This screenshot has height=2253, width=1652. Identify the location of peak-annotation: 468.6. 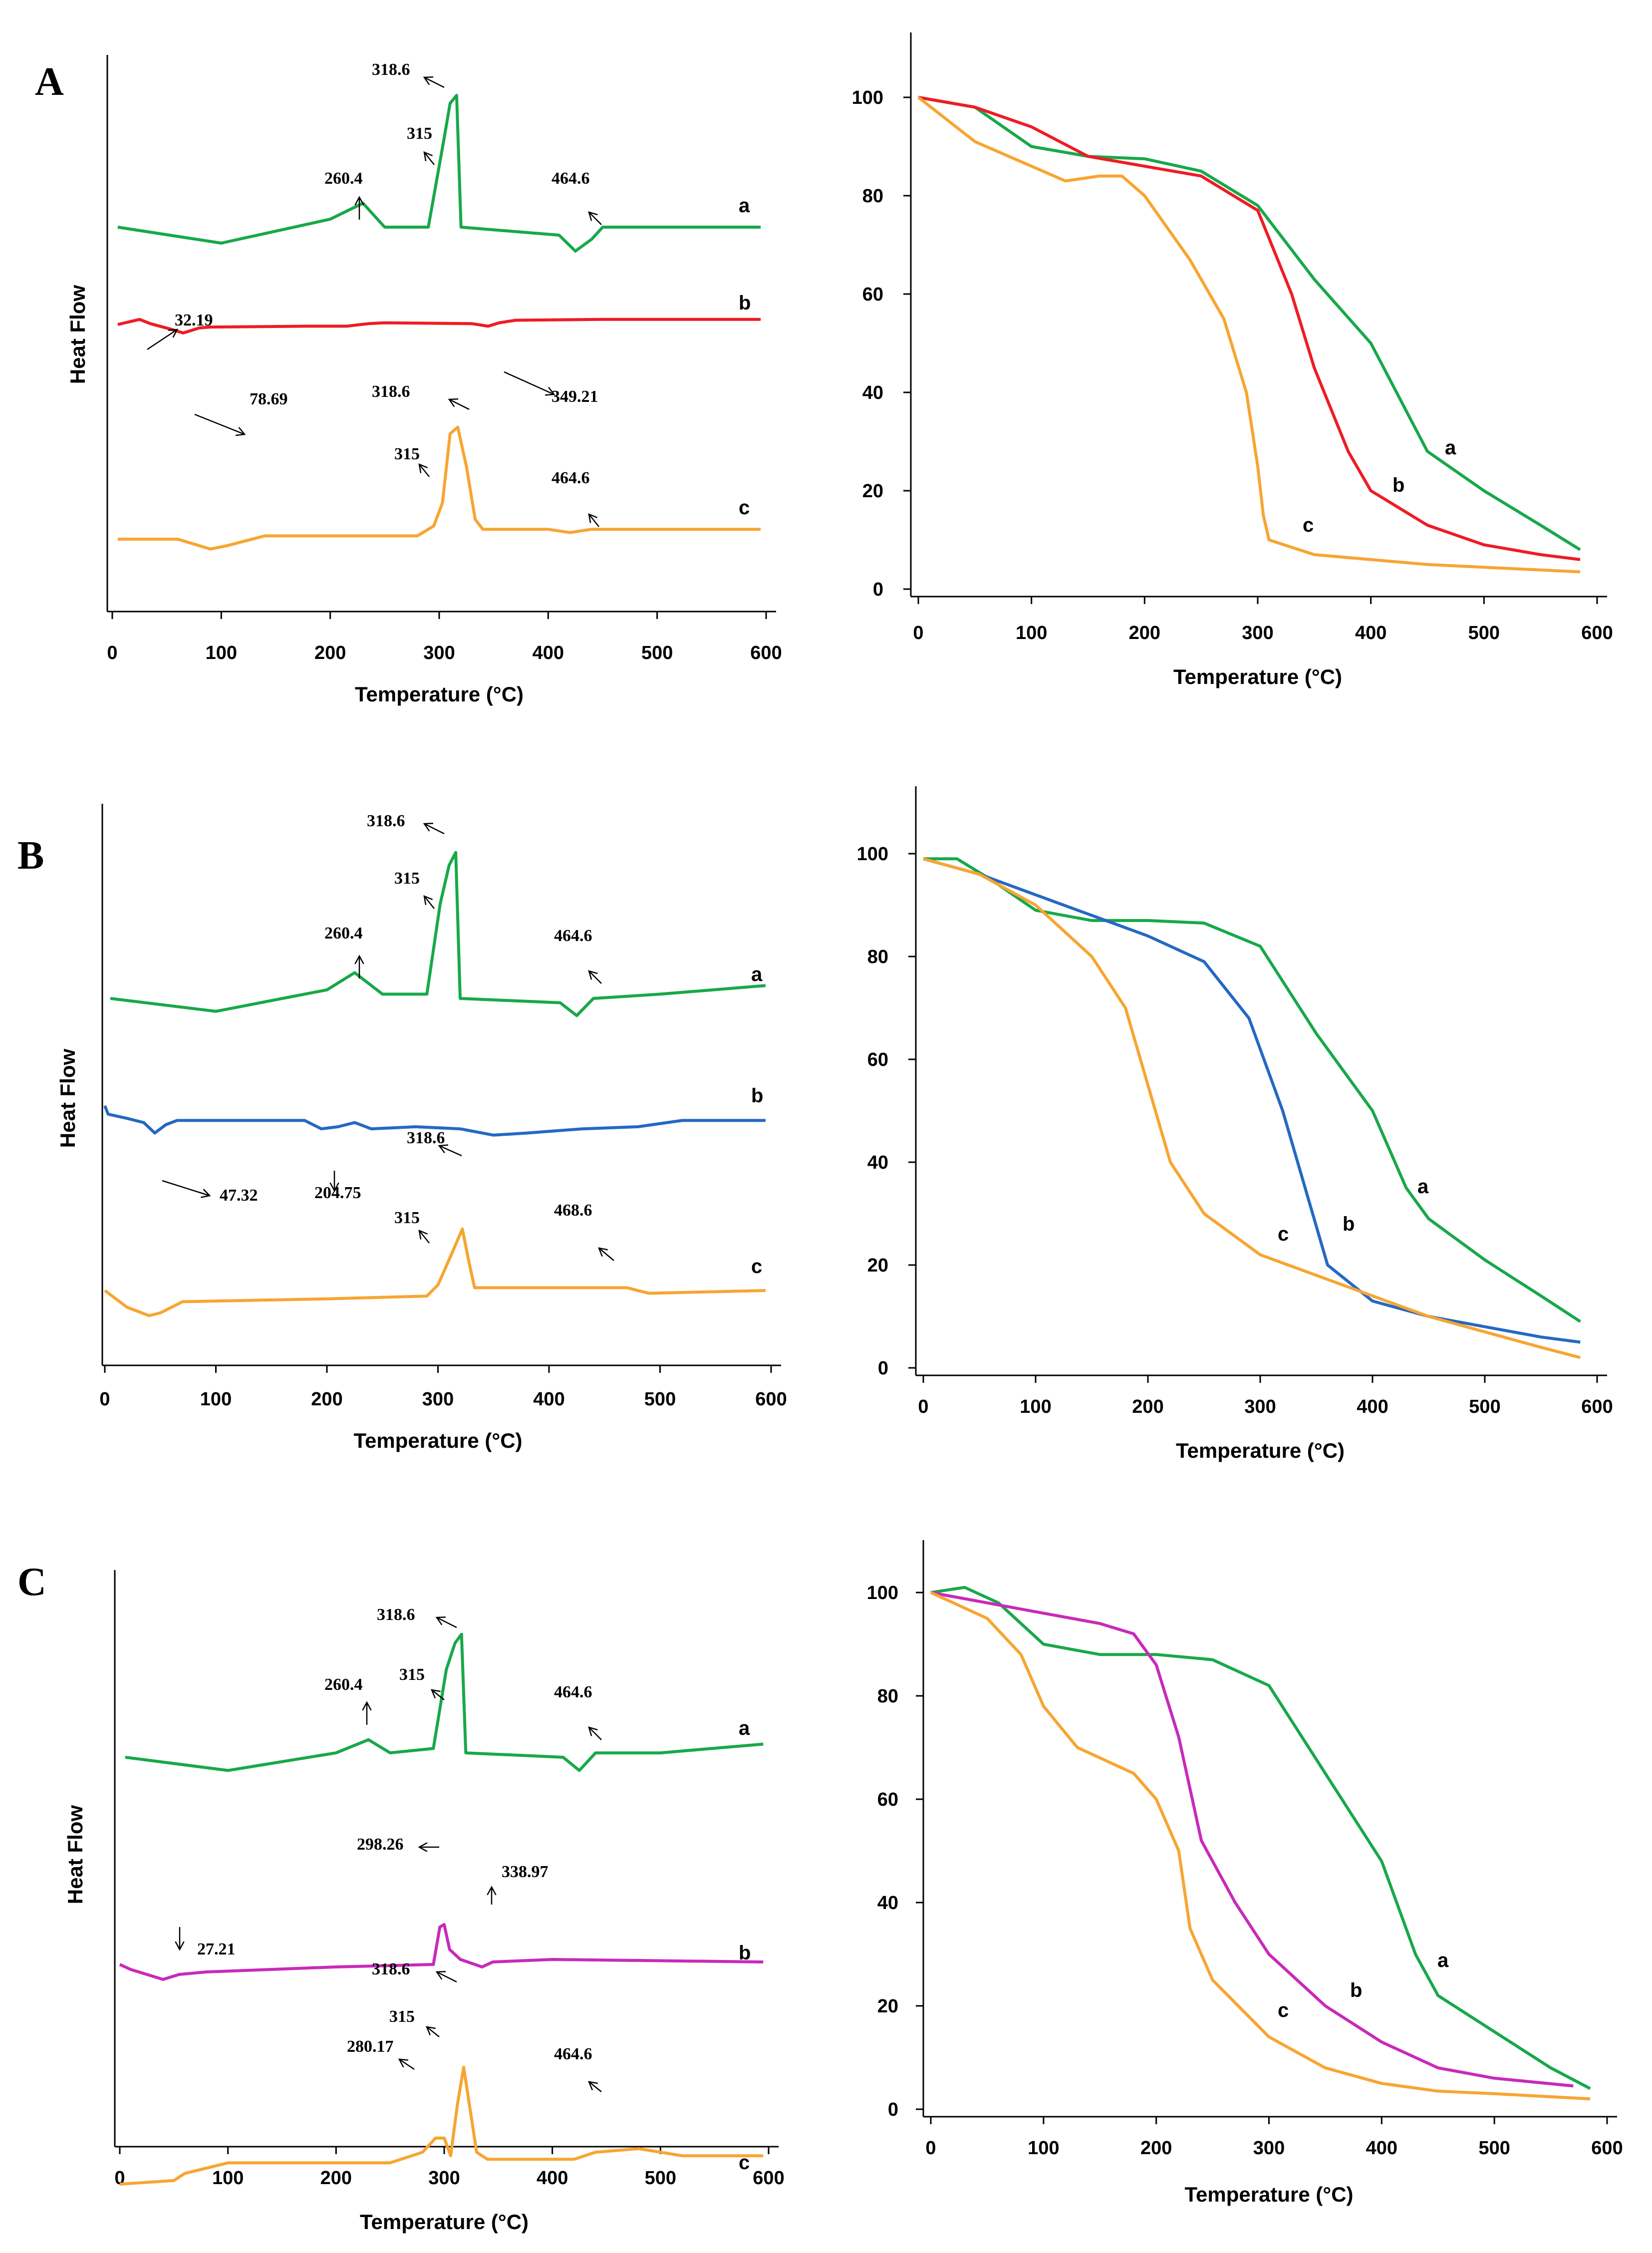
(573, 1210).